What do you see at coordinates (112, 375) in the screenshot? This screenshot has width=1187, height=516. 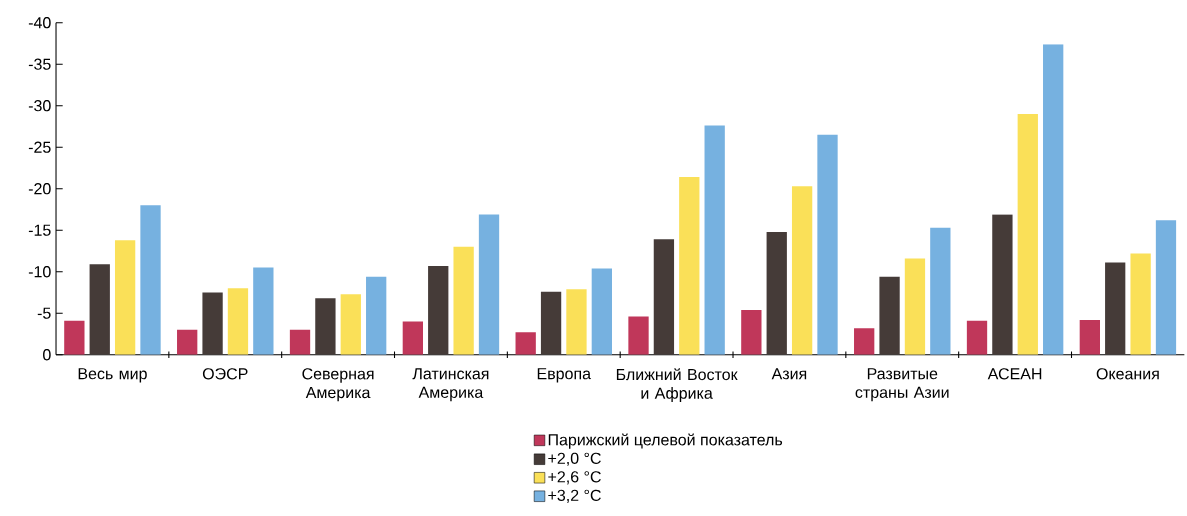 I see `x-tick-label: Весь мир` at bounding box center [112, 375].